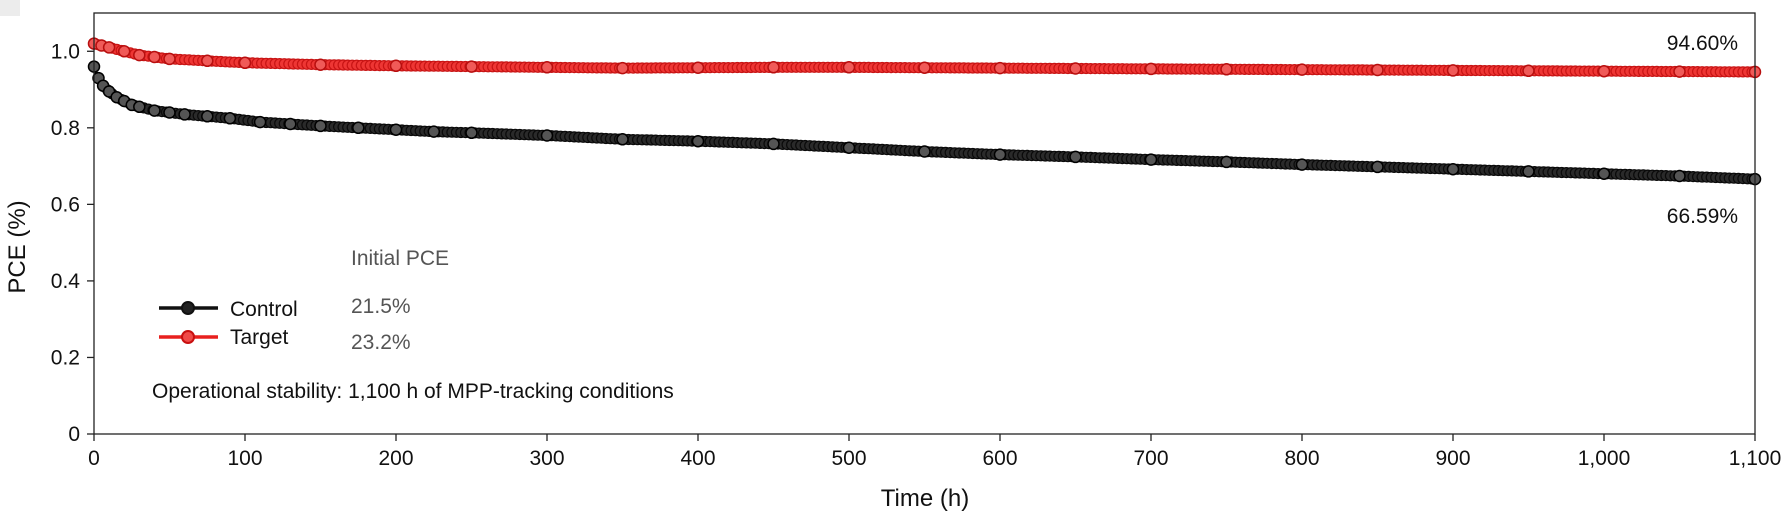 The width and height of the screenshot is (1783, 519). What do you see at coordinates (925, 498) in the screenshot?
I see `x-axis-title: Time (h)` at bounding box center [925, 498].